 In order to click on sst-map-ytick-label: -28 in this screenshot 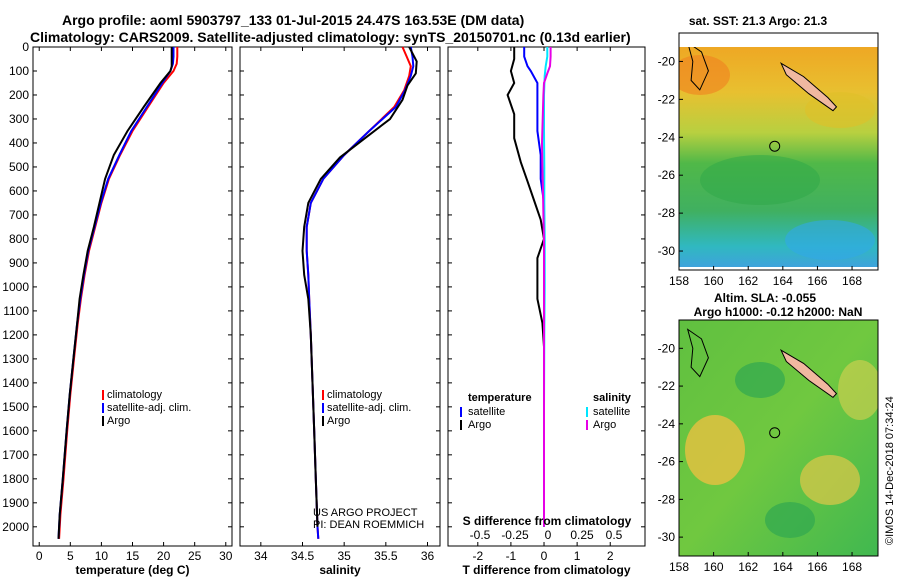, I will do `click(667, 213)`.